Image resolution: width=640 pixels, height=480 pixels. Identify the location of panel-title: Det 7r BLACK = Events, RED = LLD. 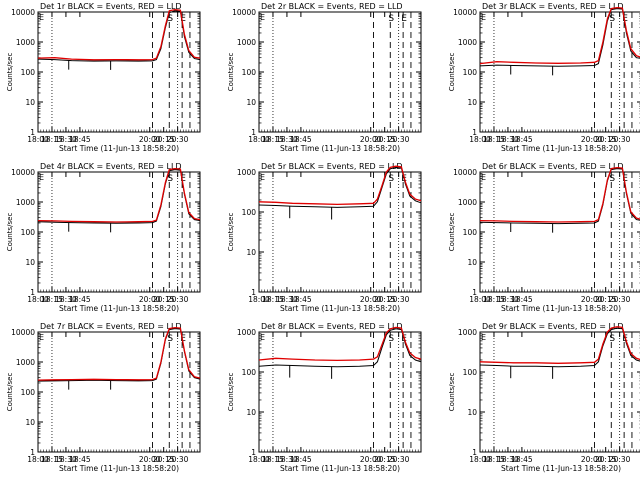
(111, 326).